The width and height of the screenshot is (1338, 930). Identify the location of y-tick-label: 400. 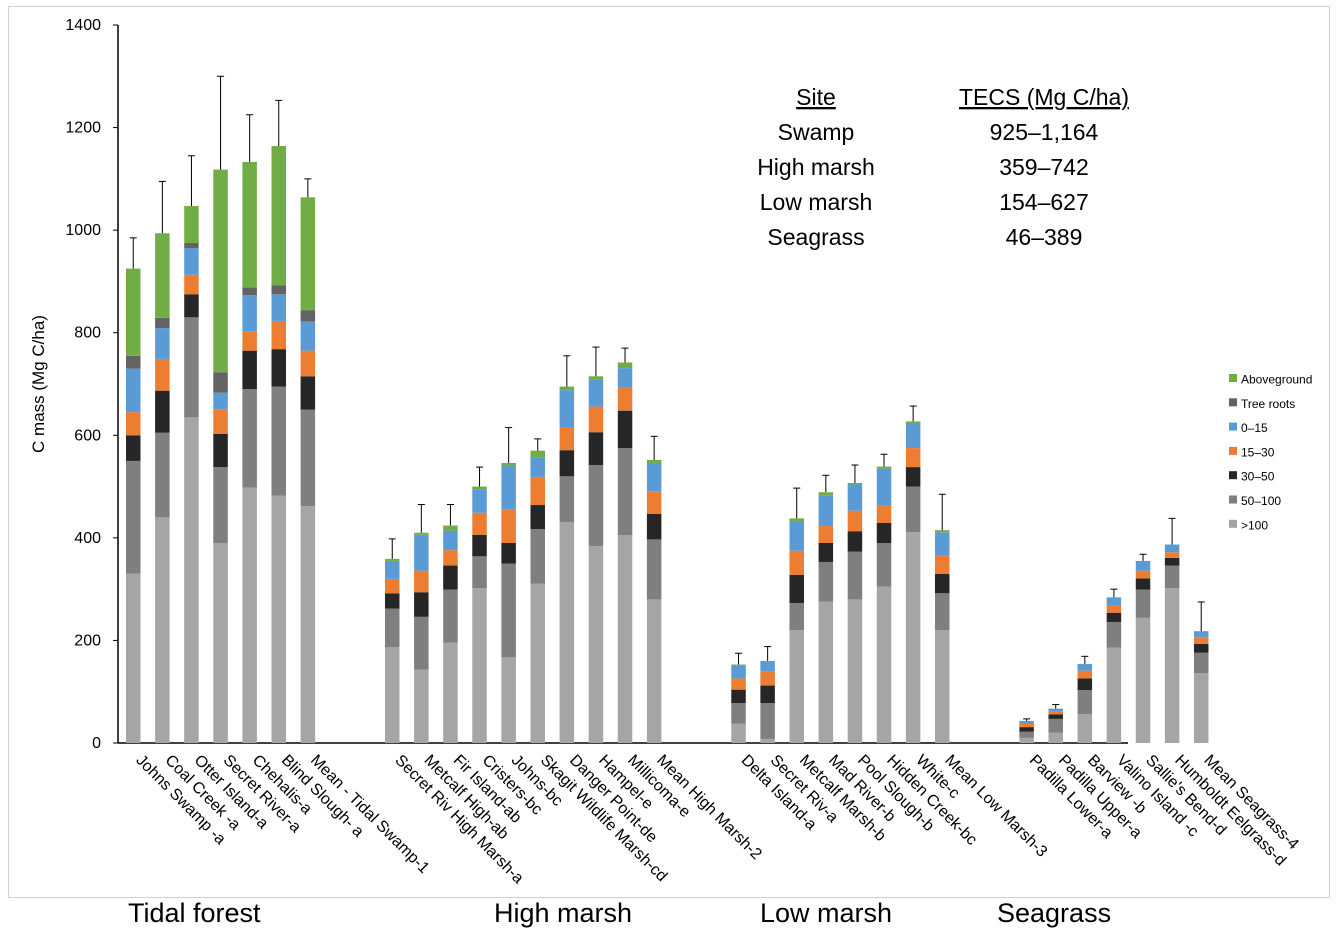
(87, 538).